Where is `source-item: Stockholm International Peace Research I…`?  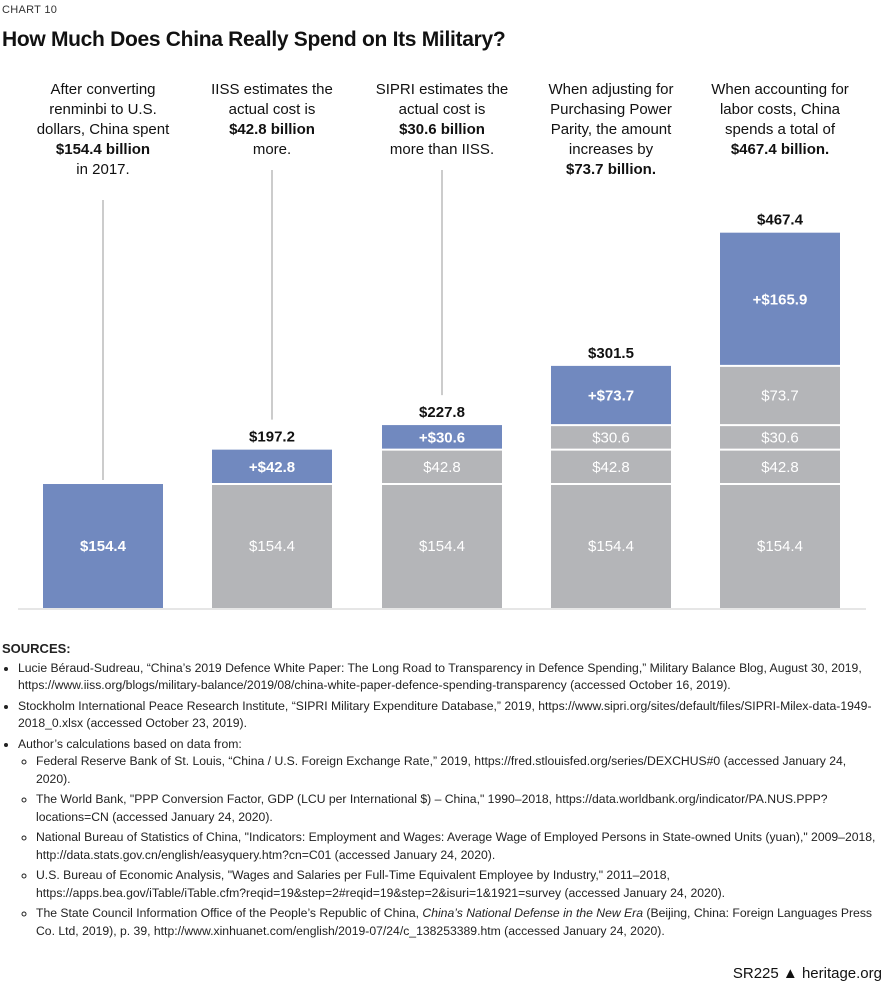 source-item: Stockholm International Peace Research I… is located at coordinates (450, 715).